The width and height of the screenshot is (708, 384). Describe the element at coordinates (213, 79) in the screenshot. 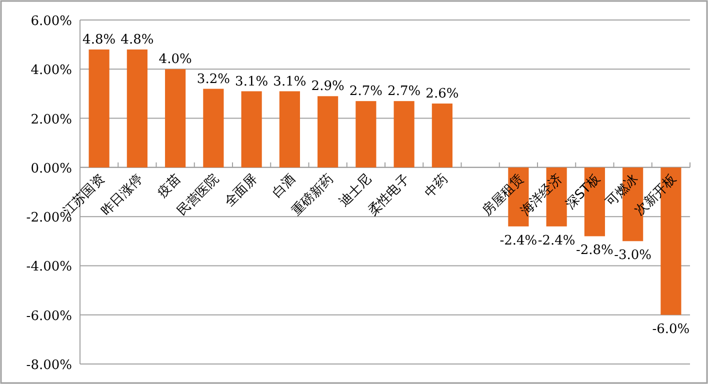

I see `data-label: 3.2%` at that location.